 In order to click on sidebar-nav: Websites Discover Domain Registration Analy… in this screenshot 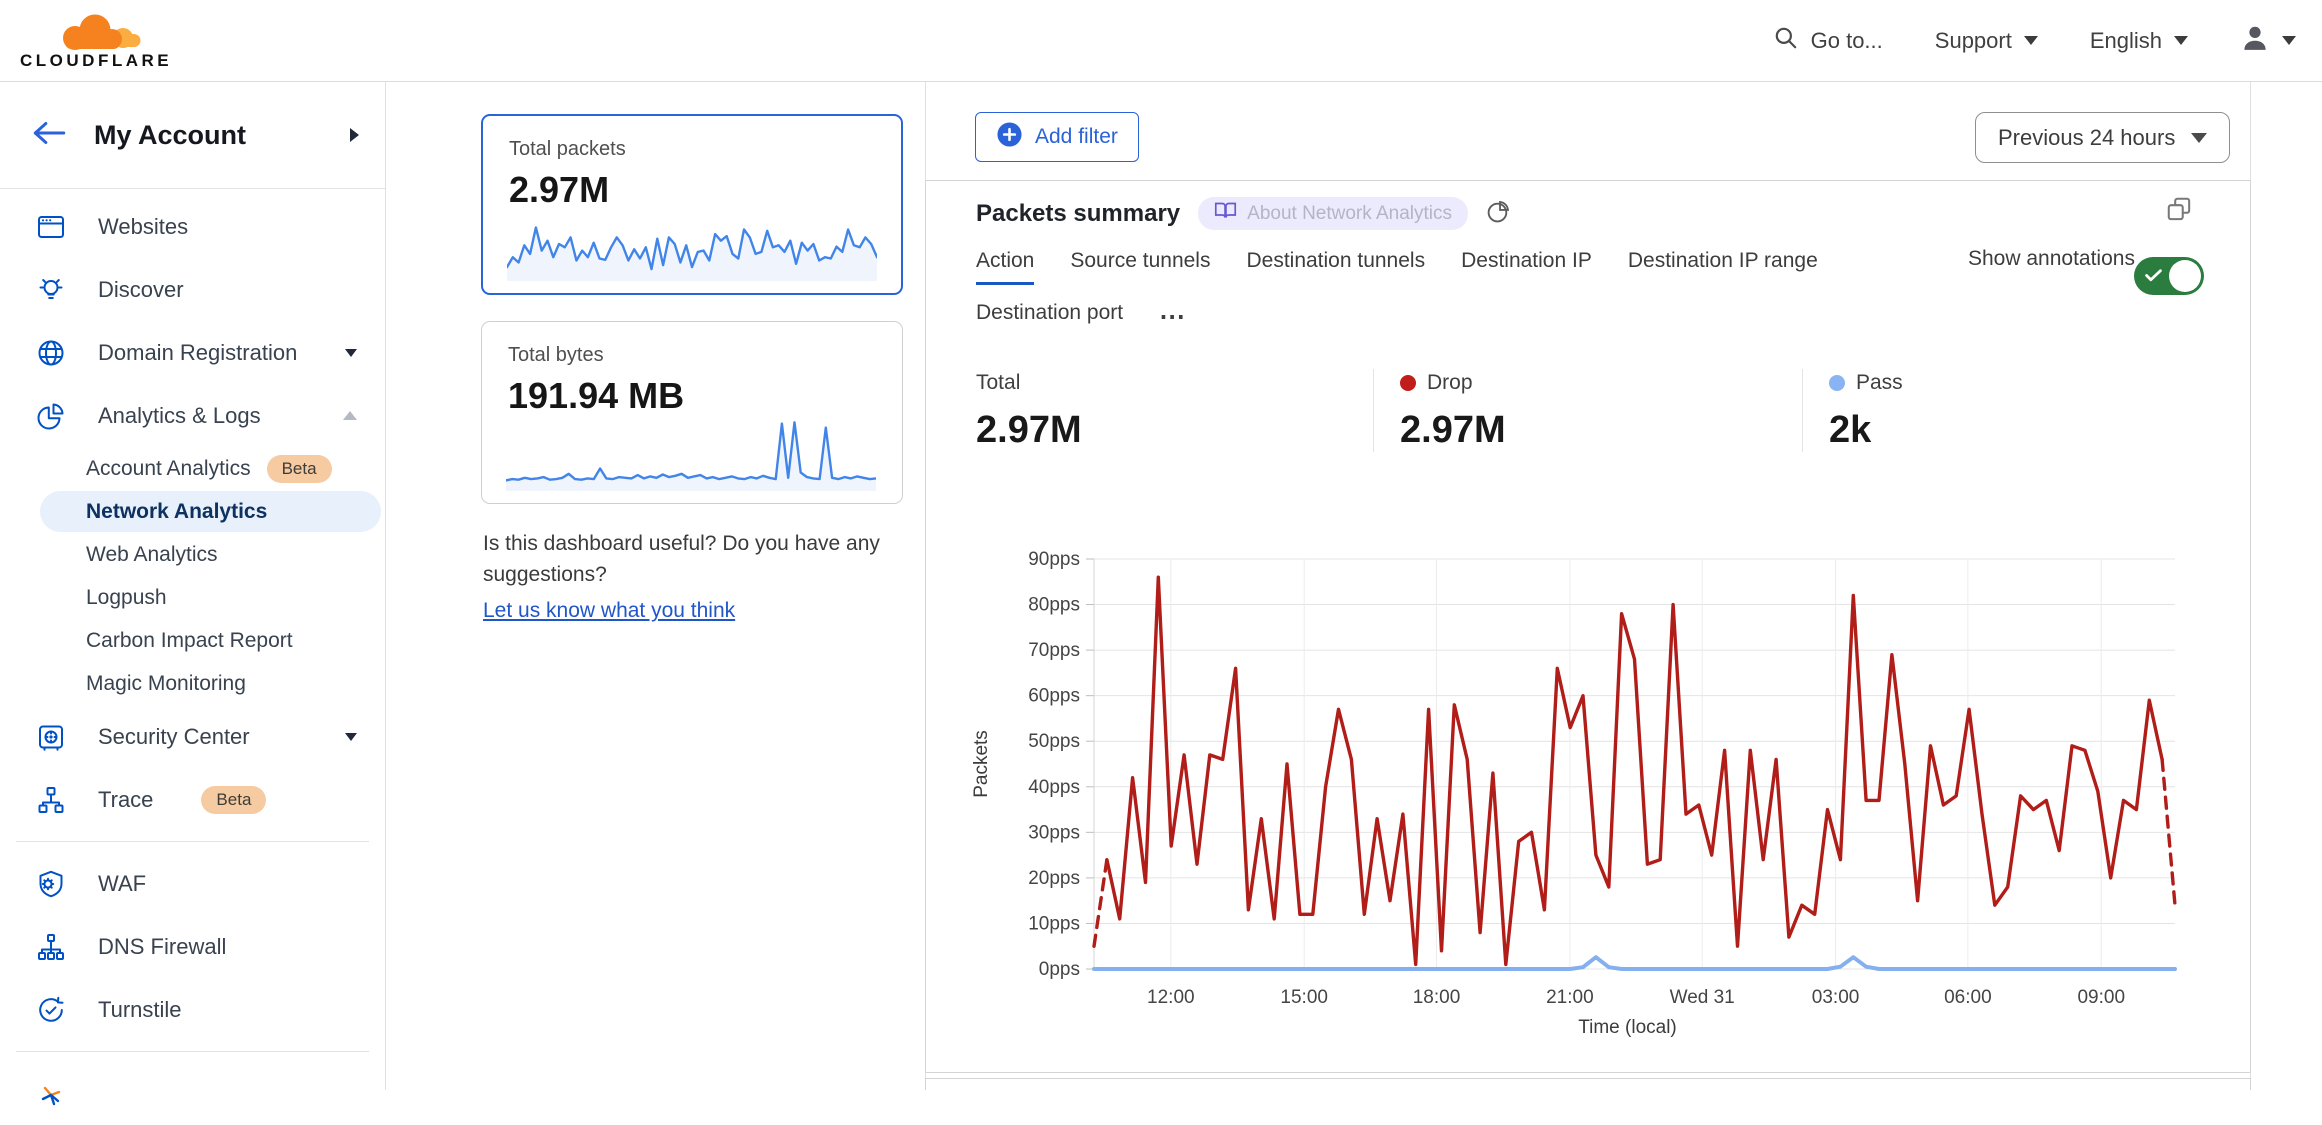, I will do `click(192, 657)`.